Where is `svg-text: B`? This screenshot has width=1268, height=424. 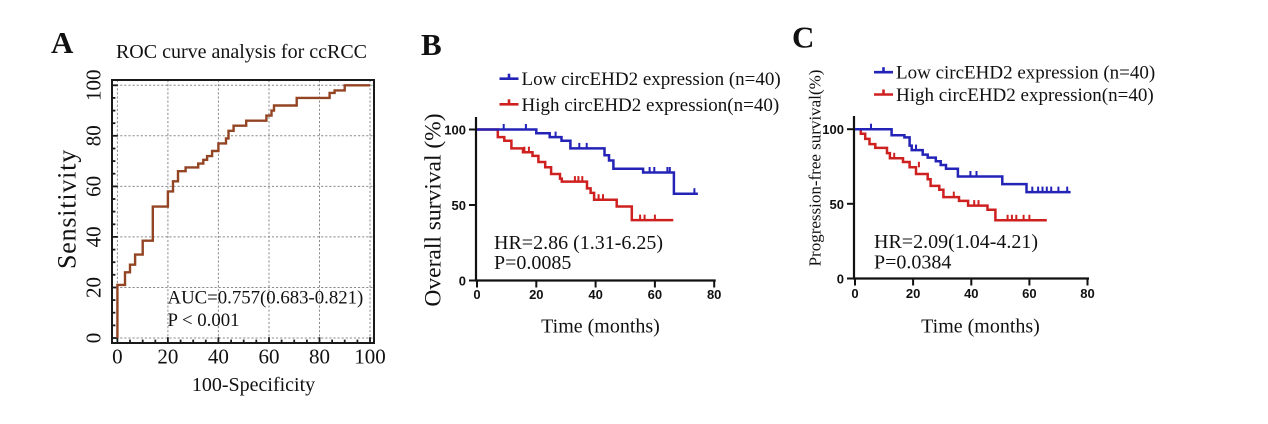
svg-text: B is located at coordinates (431, 44).